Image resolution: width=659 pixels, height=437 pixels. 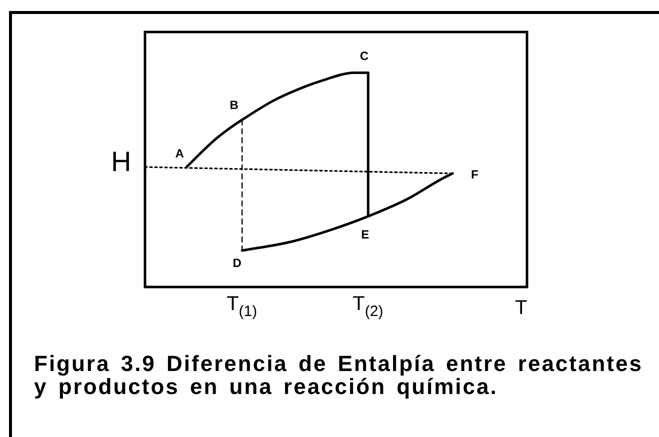 I want to click on y-axis-title: H, so click(x=121, y=161).